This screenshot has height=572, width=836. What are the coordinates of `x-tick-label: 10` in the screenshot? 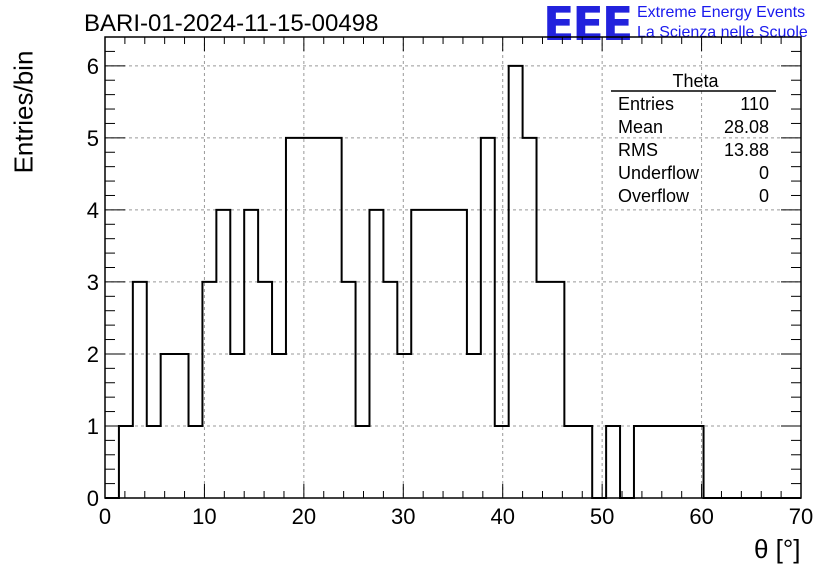 It's located at (204, 516).